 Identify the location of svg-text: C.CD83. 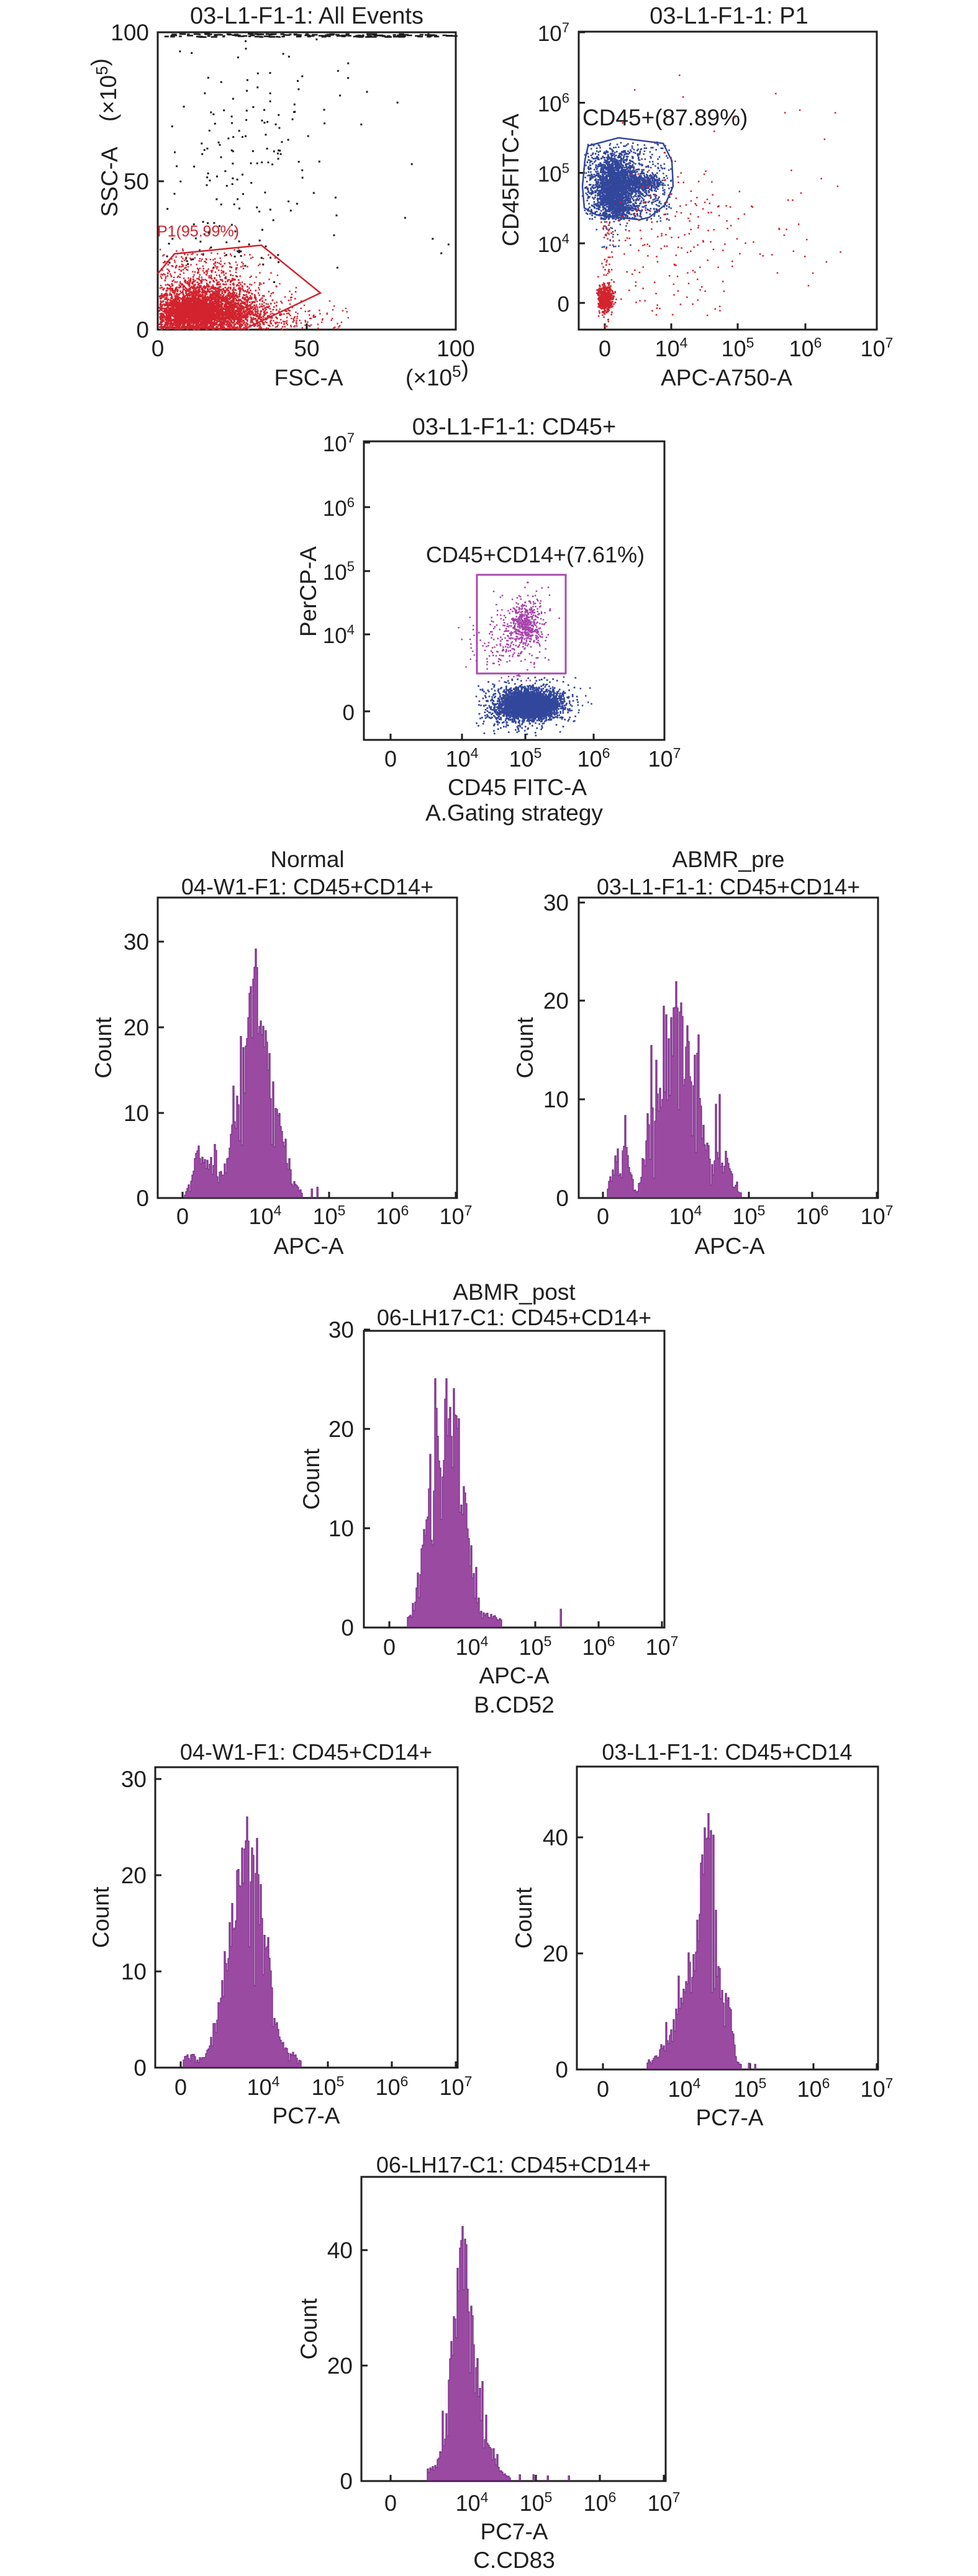
(514, 2560).